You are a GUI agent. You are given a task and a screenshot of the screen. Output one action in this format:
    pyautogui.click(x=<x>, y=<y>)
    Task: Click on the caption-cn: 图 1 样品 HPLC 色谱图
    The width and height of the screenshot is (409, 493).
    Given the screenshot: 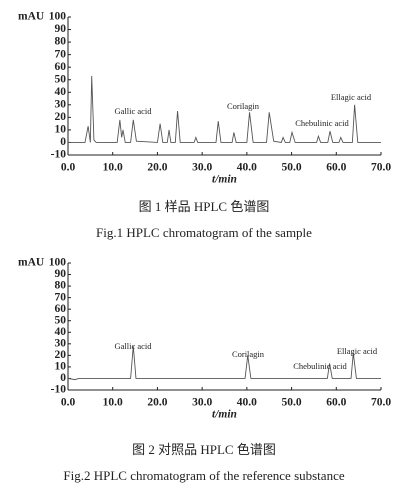 What is the action you would take?
    pyautogui.click(x=204, y=206)
    